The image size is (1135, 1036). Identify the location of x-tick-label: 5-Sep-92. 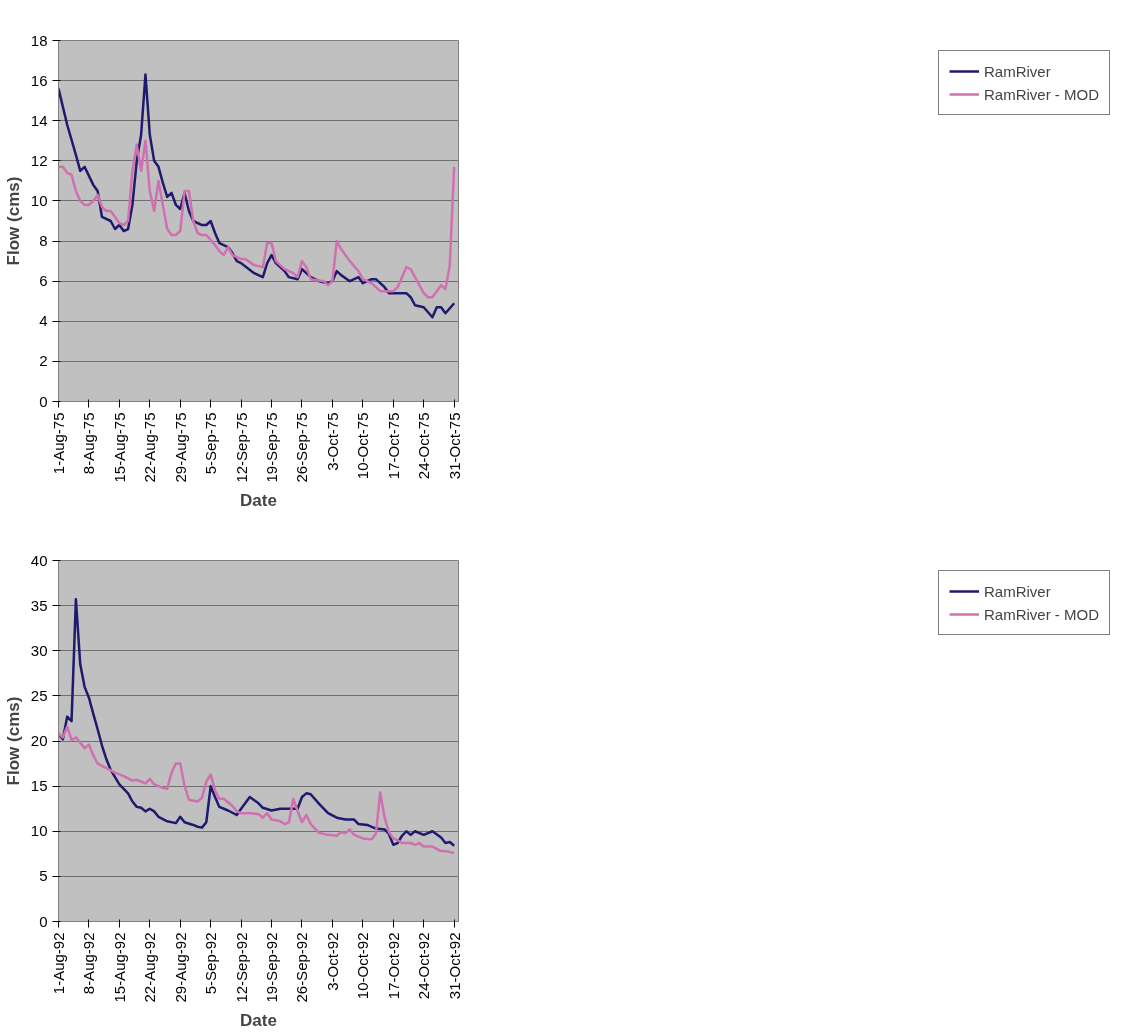
(211, 963).